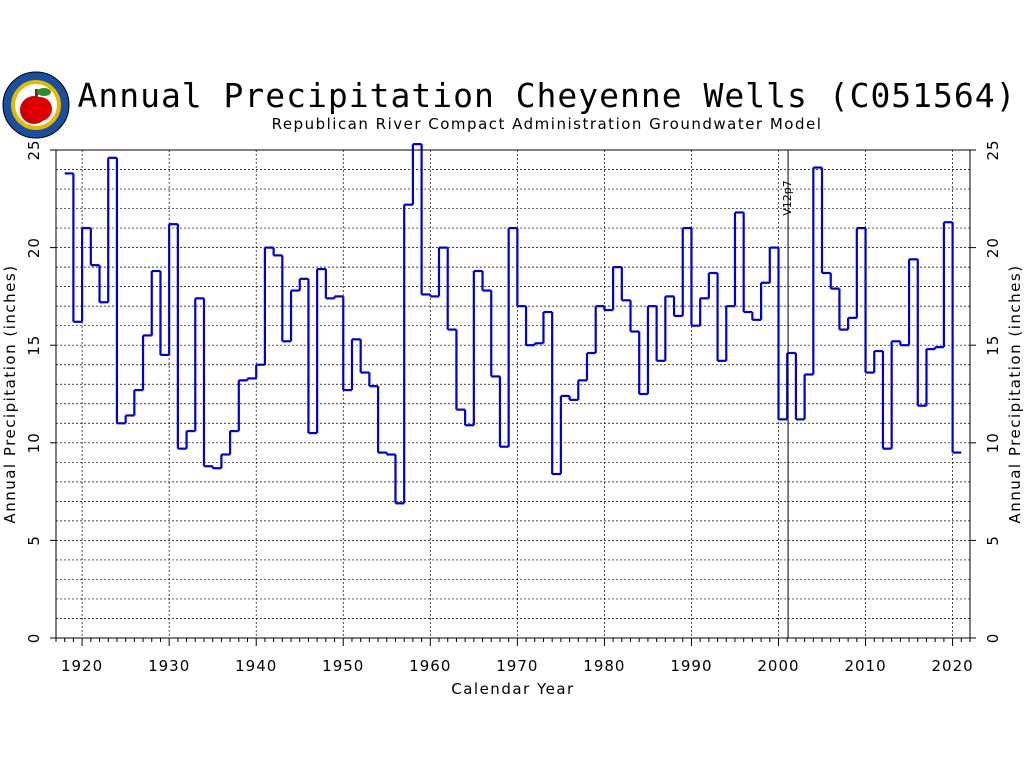 The width and height of the screenshot is (1024, 773). What do you see at coordinates (34, 540) in the screenshot?
I see `y-tick-label-left: 5` at bounding box center [34, 540].